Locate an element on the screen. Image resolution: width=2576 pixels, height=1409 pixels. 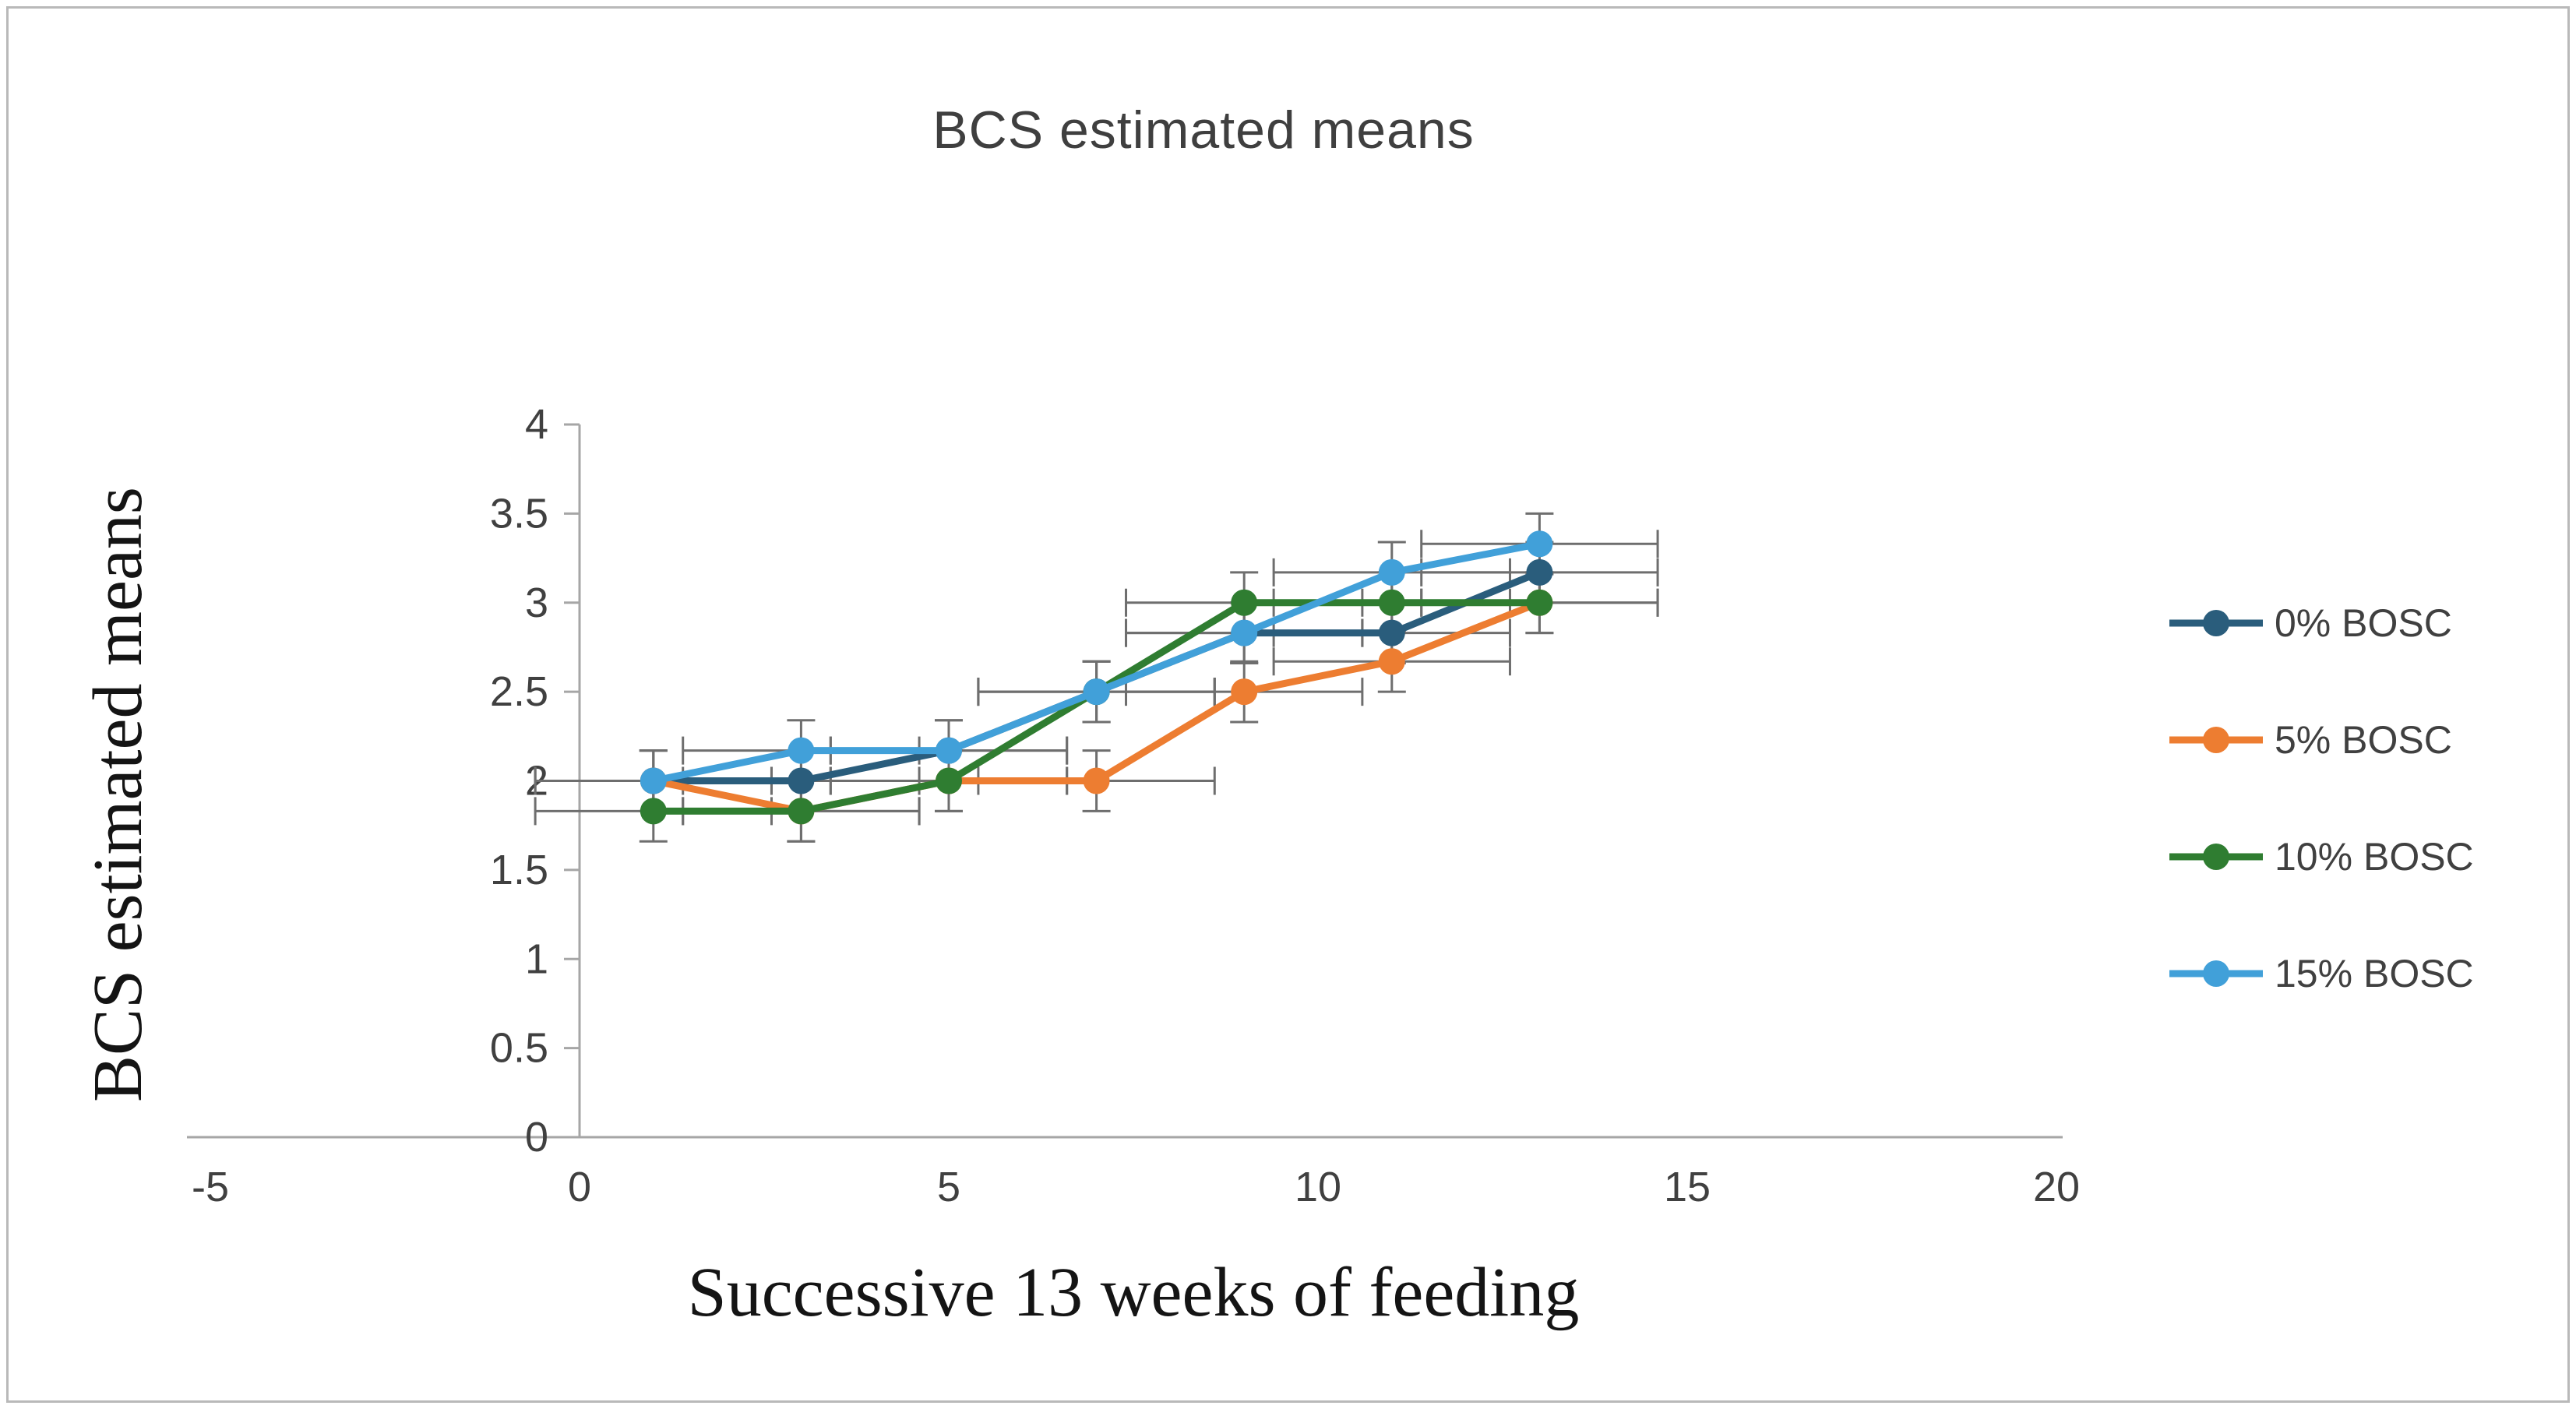
x-tick-label: 5 is located at coordinates (948, 1187).